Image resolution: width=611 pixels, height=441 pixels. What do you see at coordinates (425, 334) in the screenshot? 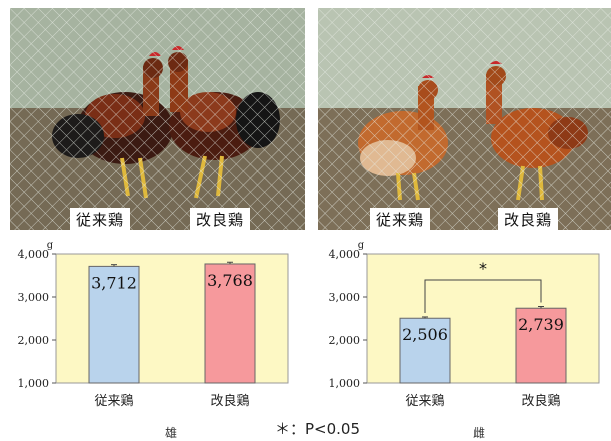
I see `bar-value-label: 2,506` at bounding box center [425, 334].